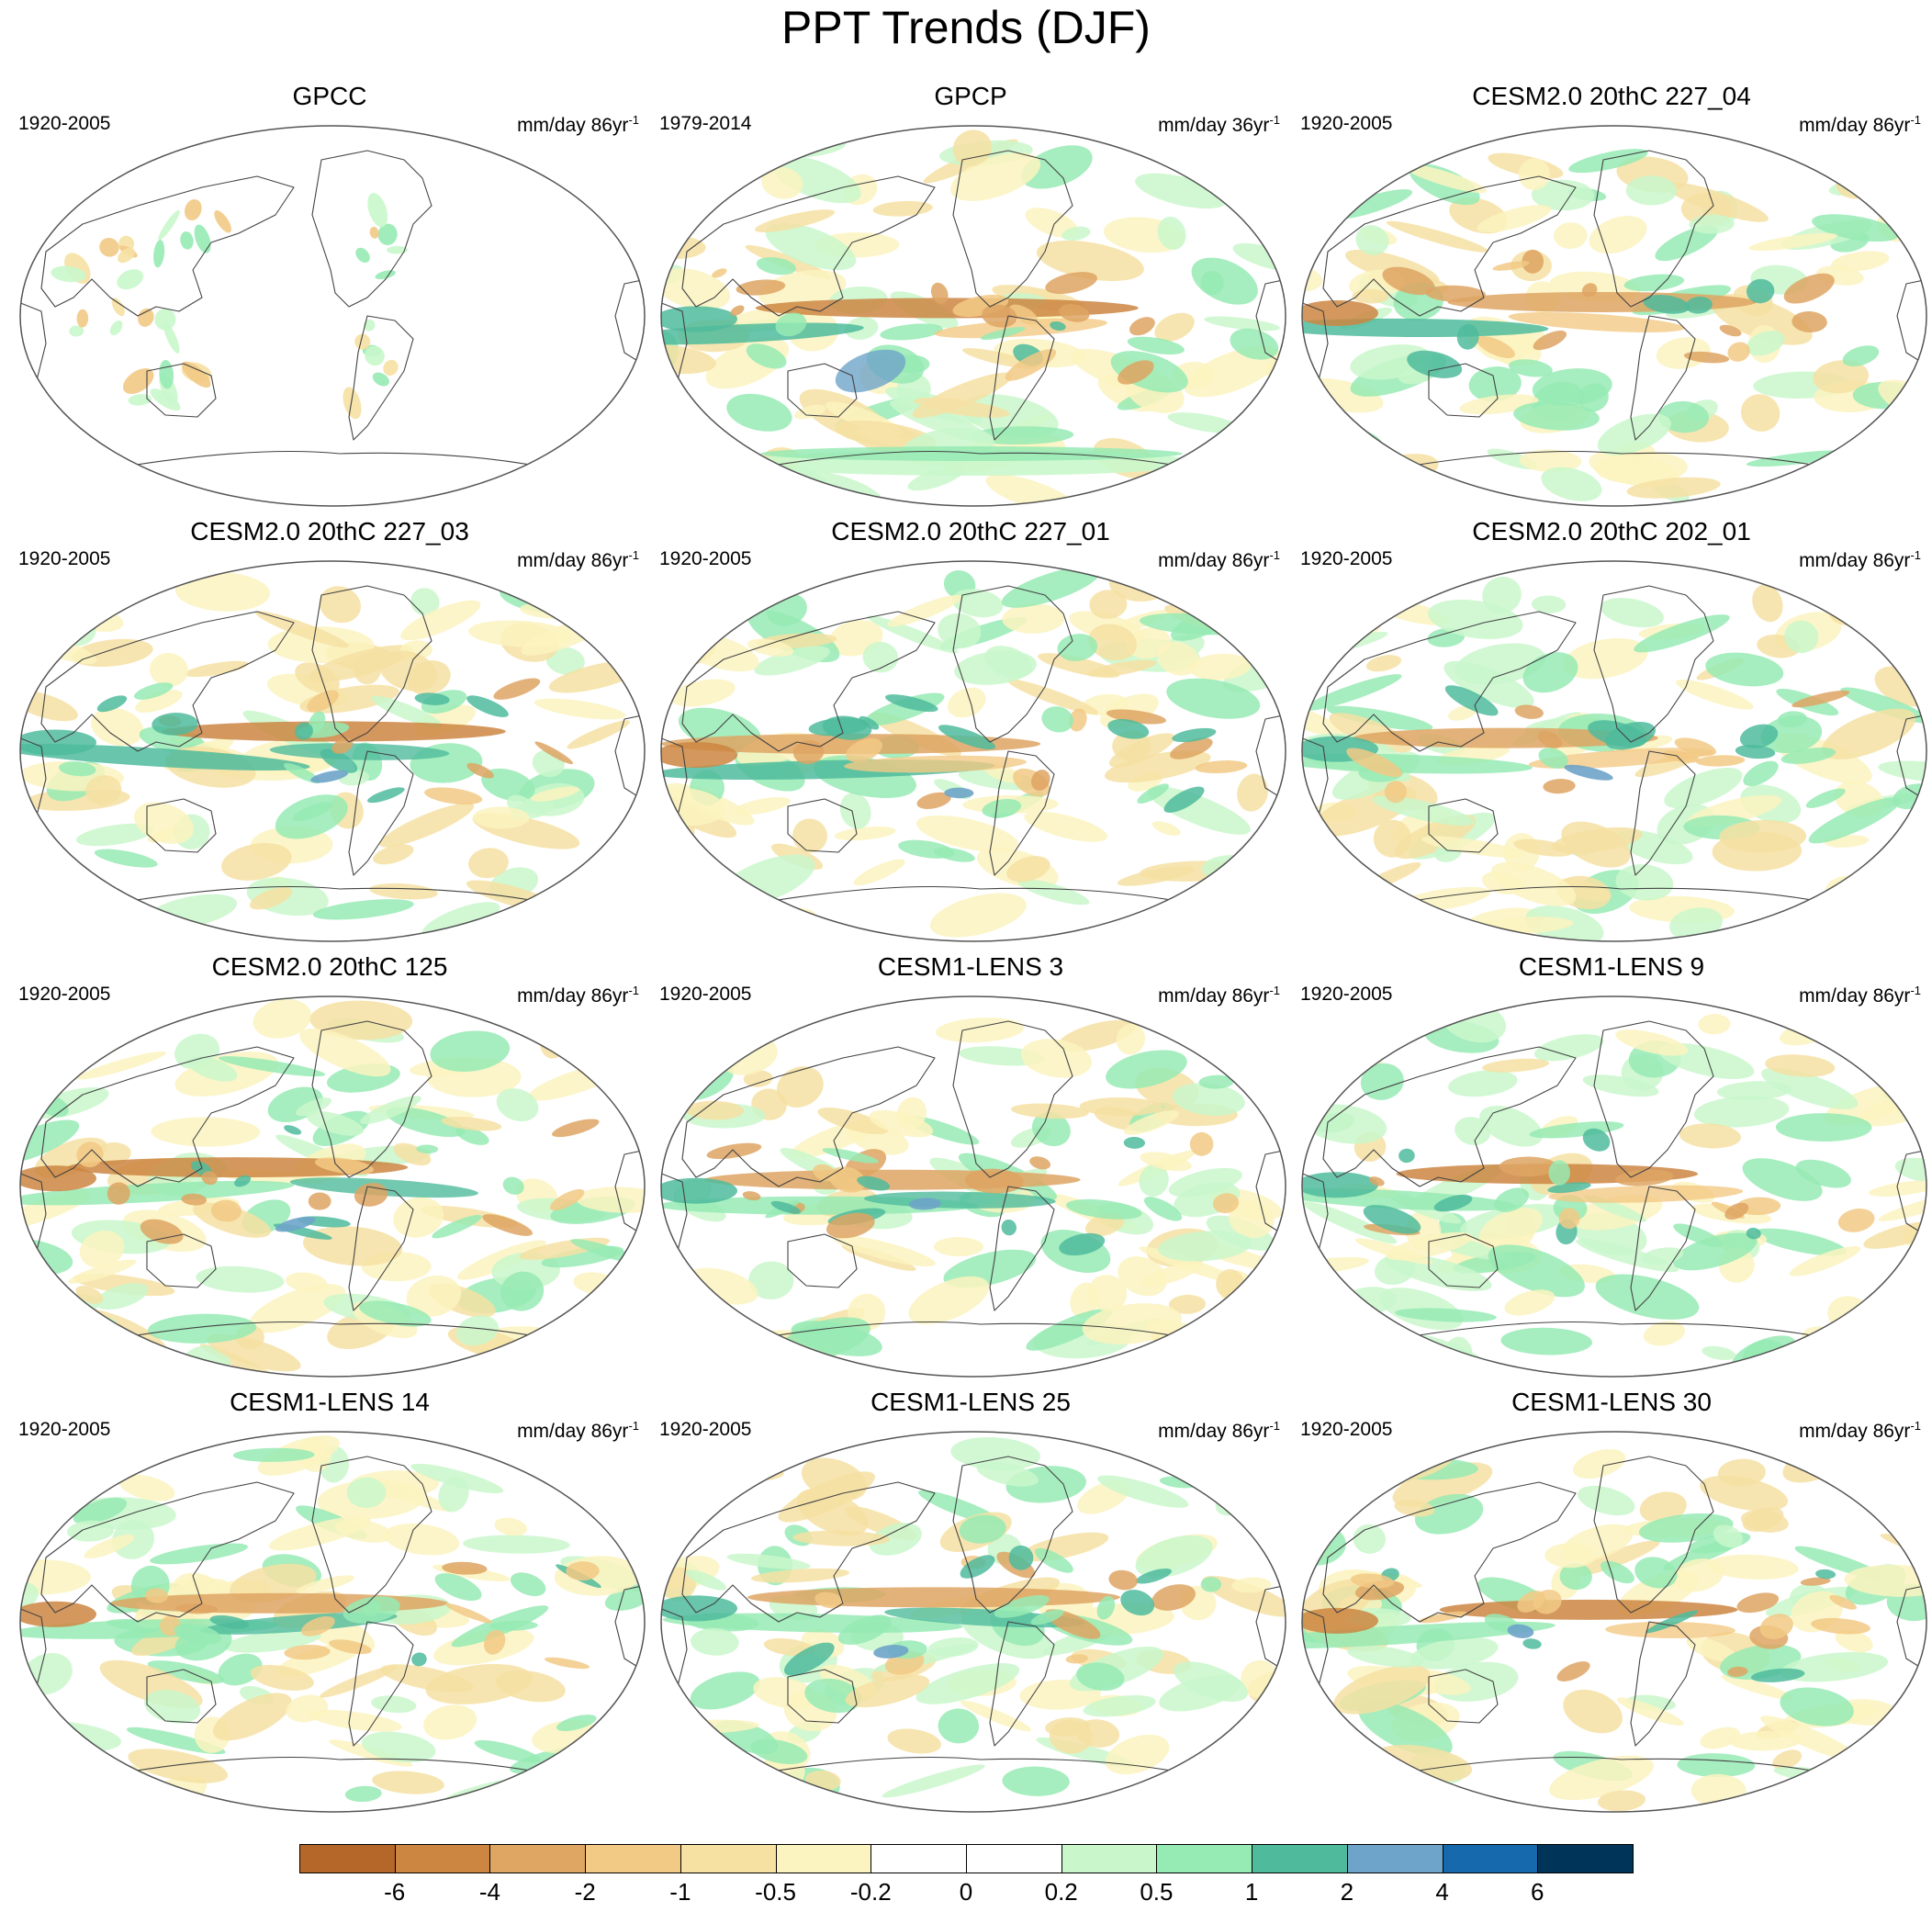 The image size is (1932, 1912). What do you see at coordinates (1219, 123) in the screenshot?
I see `panel-unit: mm/day 36yr-1` at bounding box center [1219, 123].